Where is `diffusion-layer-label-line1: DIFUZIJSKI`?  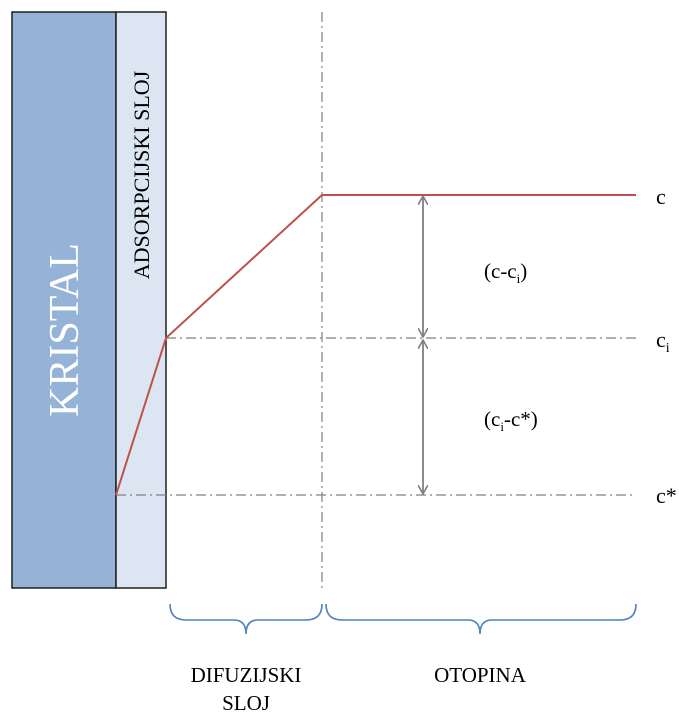 diffusion-layer-label-line1: DIFUZIJSKI is located at coordinates (246, 675).